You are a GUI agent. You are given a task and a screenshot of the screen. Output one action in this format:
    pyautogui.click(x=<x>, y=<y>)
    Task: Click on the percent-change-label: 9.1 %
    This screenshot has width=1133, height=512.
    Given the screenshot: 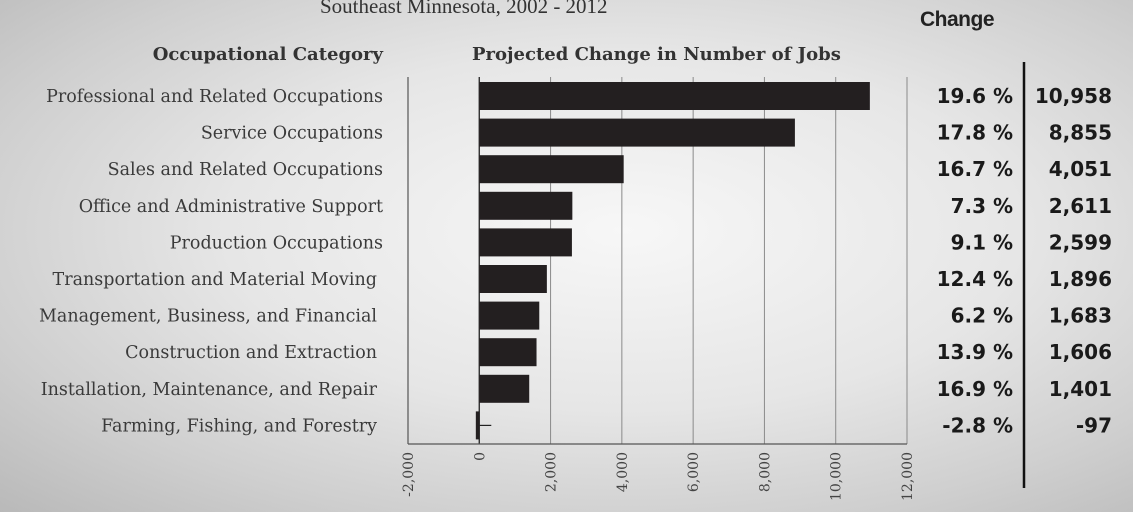 What is the action you would take?
    pyautogui.click(x=982, y=242)
    